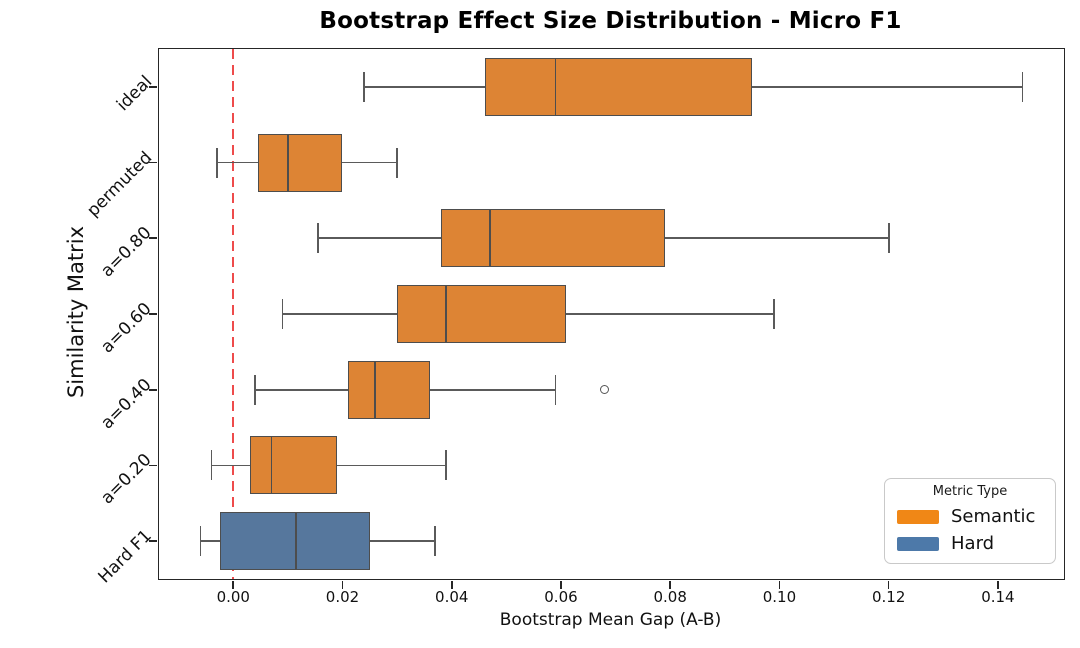 This screenshot has width=1080, height=648. Describe the element at coordinates (127, 403) in the screenshot. I see `y-tick-label: a=0.40` at that location.